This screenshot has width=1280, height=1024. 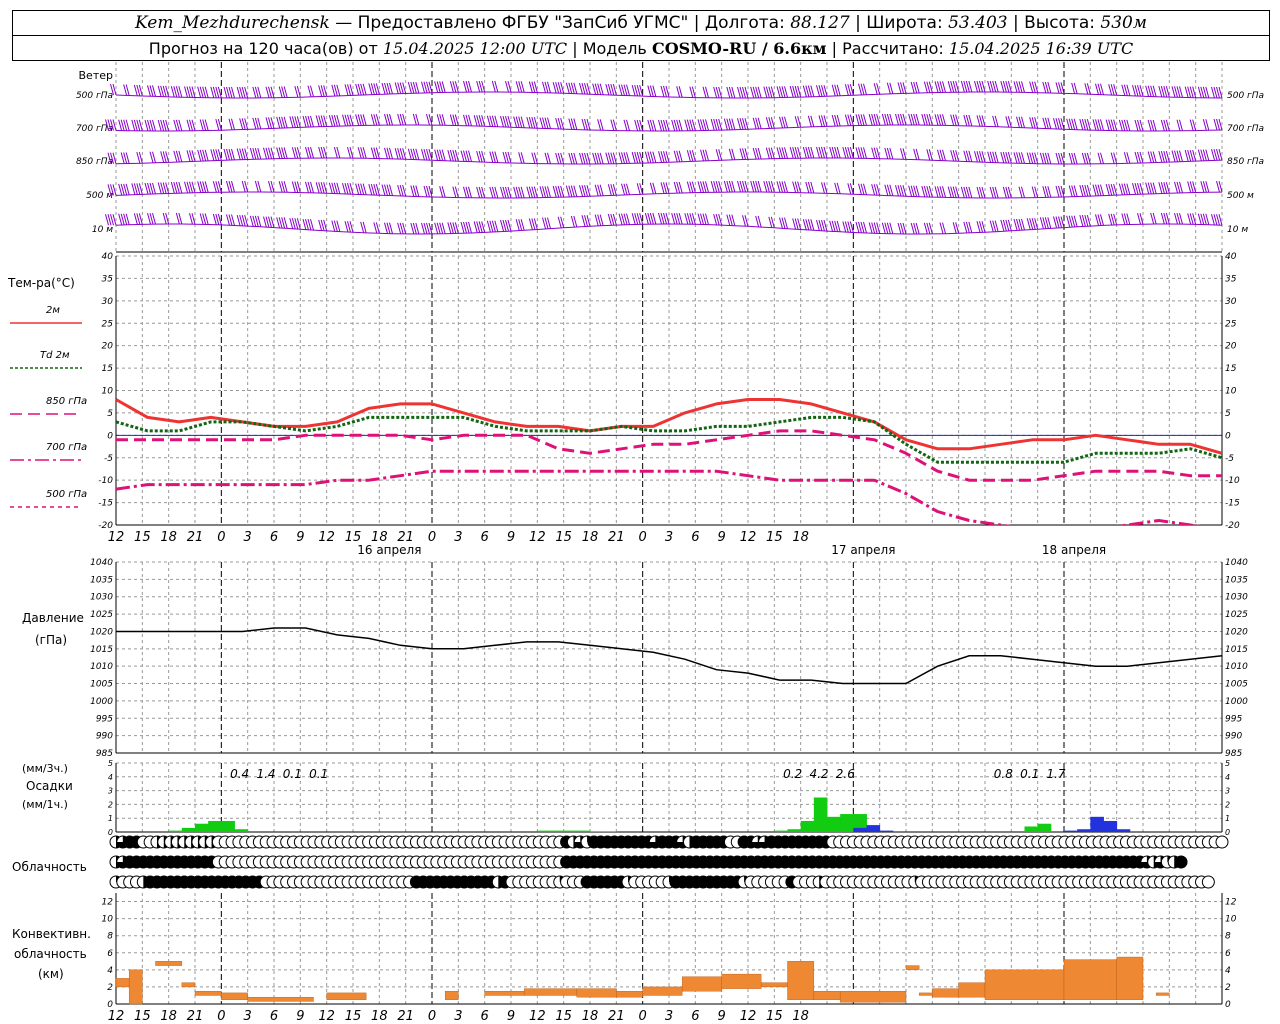 What do you see at coordinates (96, 75) in the screenshot?
I see `wind-title: Ветер` at bounding box center [96, 75].